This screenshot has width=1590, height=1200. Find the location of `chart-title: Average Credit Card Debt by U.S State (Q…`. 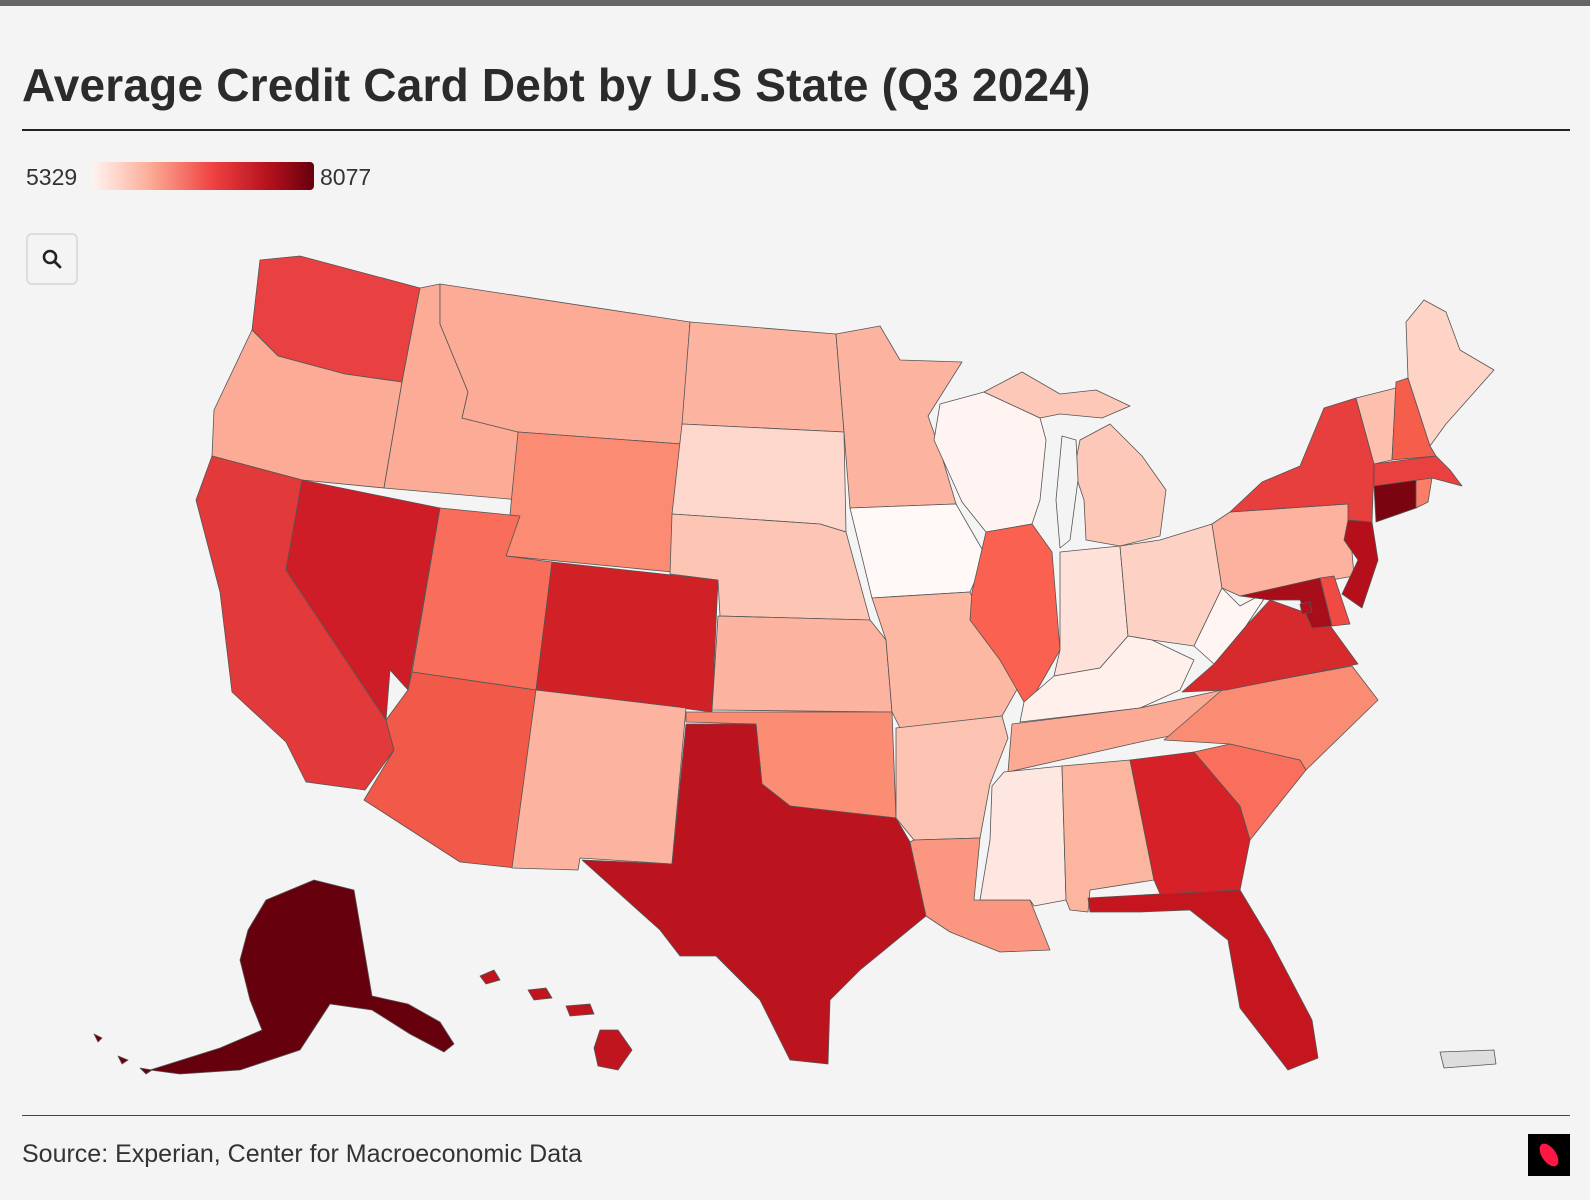

chart-title: Average Credit Card Debt by U.S State (Q… is located at coordinates (556, 85).